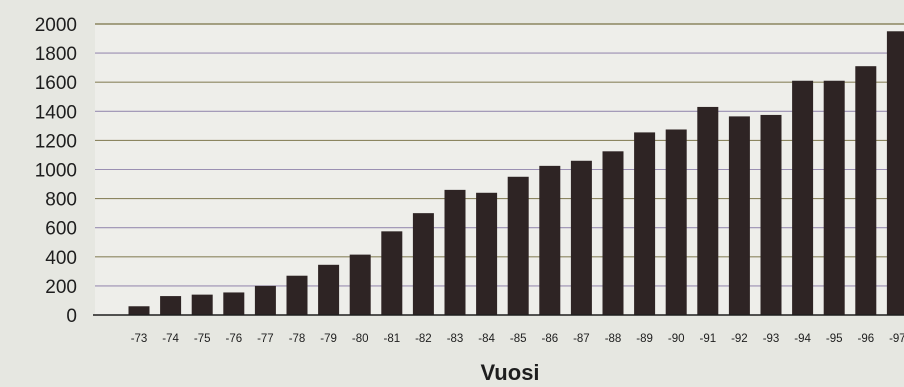  Describe the element at coordinates (265, 339) in the screenshot. I see `x-tick-label: -77` at that location.